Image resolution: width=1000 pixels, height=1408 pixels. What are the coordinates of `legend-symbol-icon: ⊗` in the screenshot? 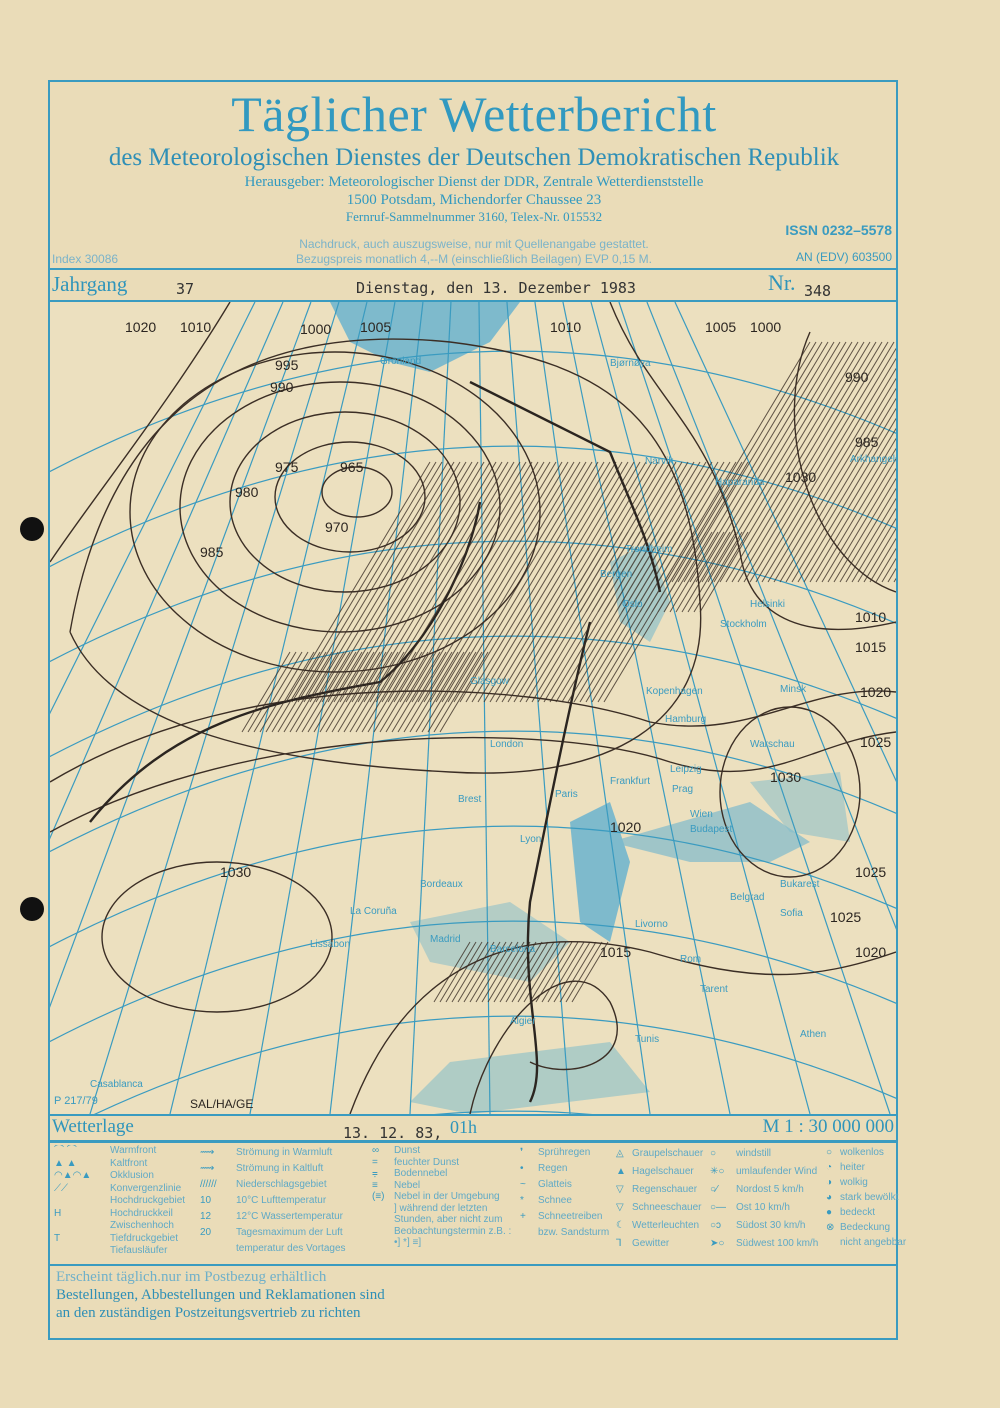 It's located at (830, 1227).